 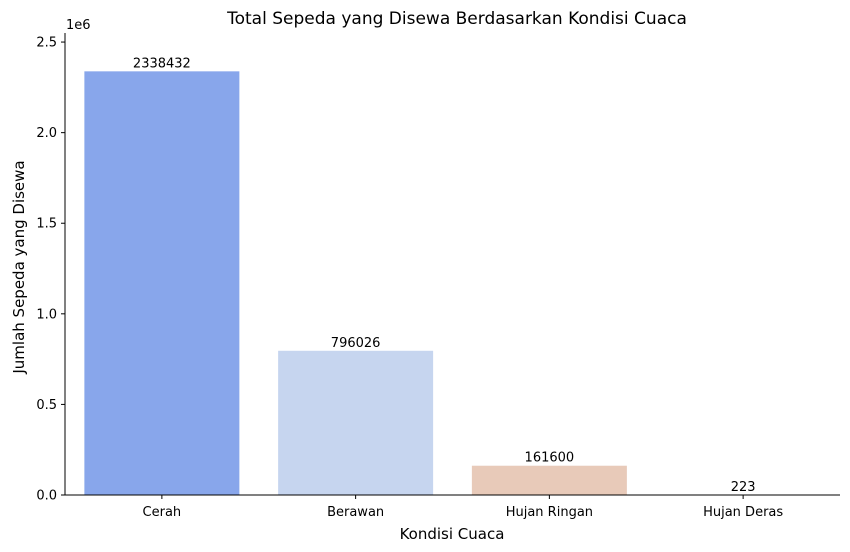 I want to click on bar-hujan-ringan, so click(x=549, y=480).